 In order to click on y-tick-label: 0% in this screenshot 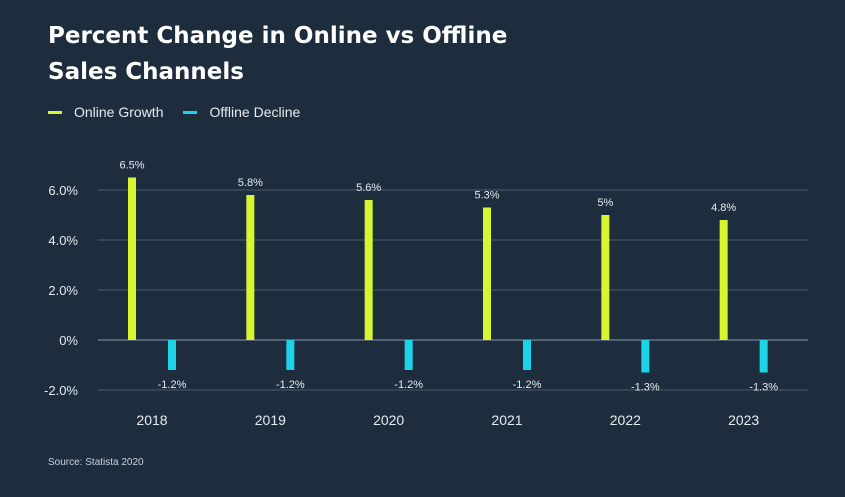, I will do `click(68, 340)`.